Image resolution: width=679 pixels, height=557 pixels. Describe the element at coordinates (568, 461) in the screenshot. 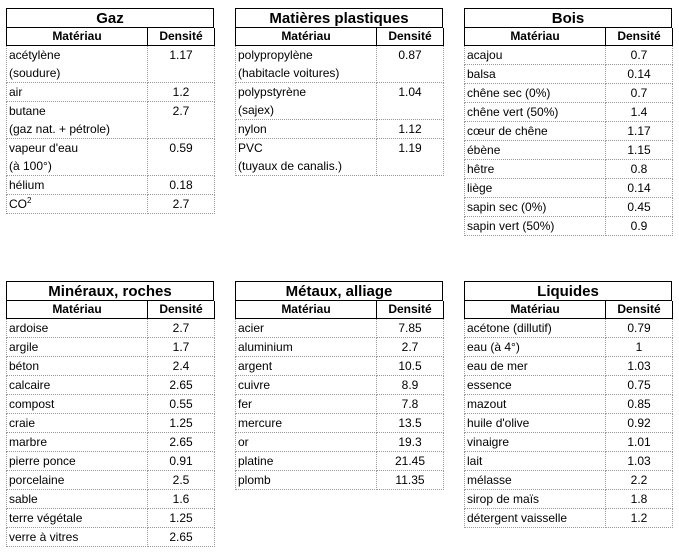

I see `table-row: lait 1.03` at that location.